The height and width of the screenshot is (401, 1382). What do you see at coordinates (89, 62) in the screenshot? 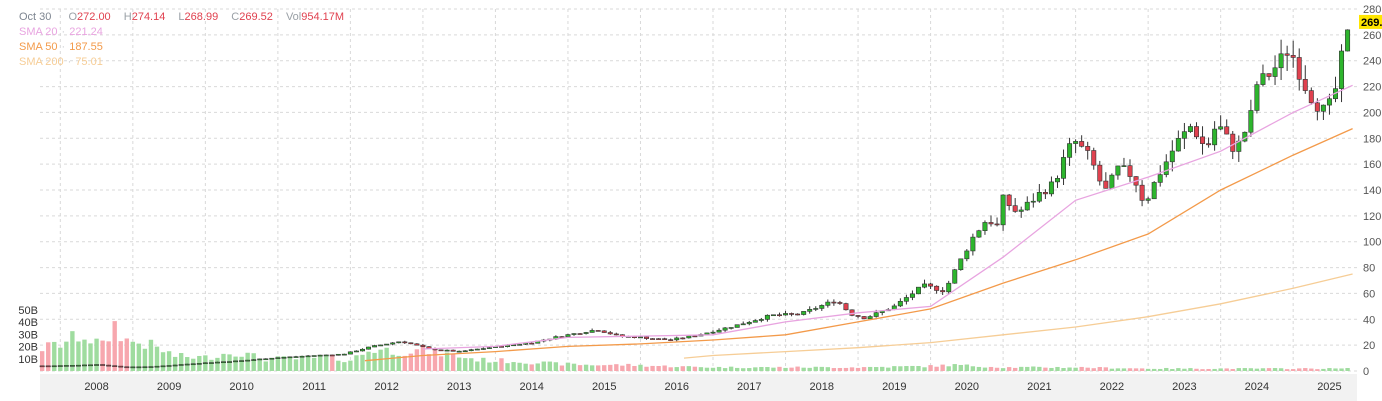
I see `sma200-value: 75.01` at bounding box center [89, 62].